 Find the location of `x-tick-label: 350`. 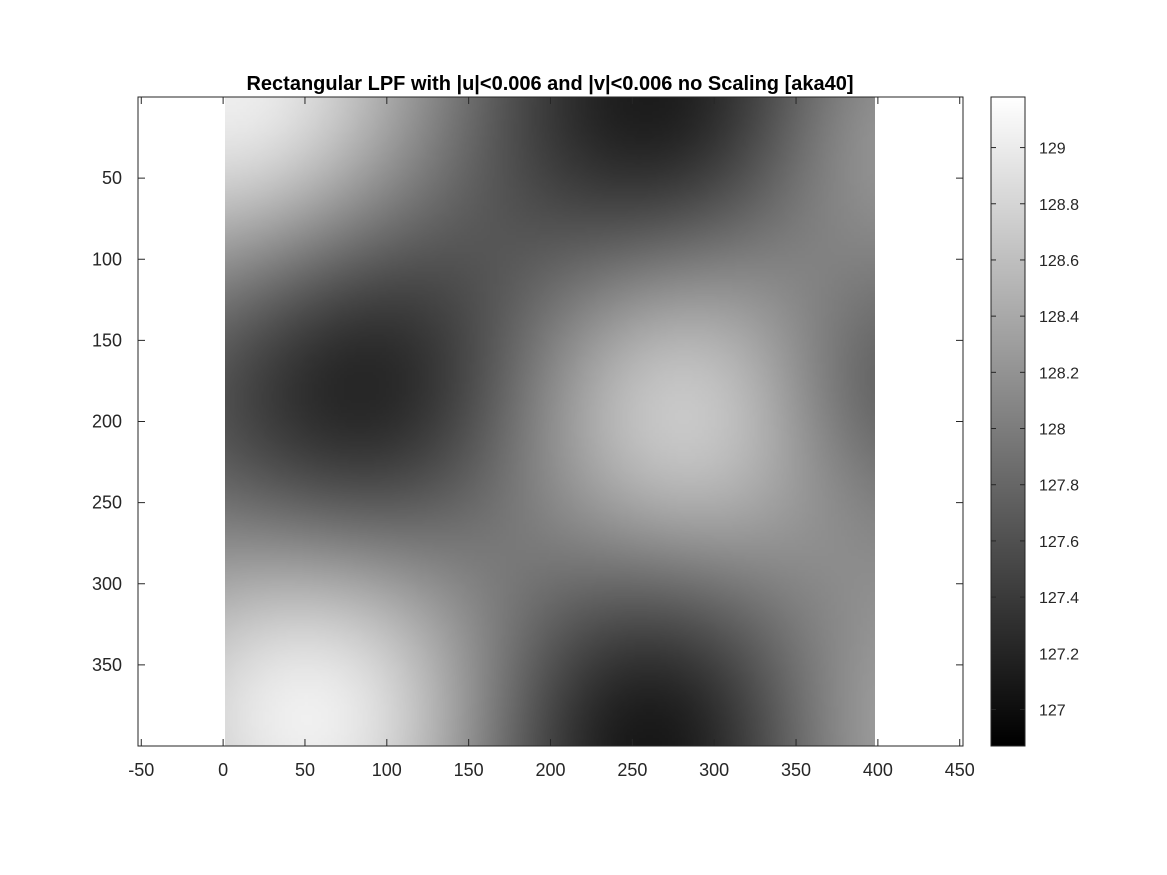

x-tick-label: 350 is located at coordinates (796, 770).